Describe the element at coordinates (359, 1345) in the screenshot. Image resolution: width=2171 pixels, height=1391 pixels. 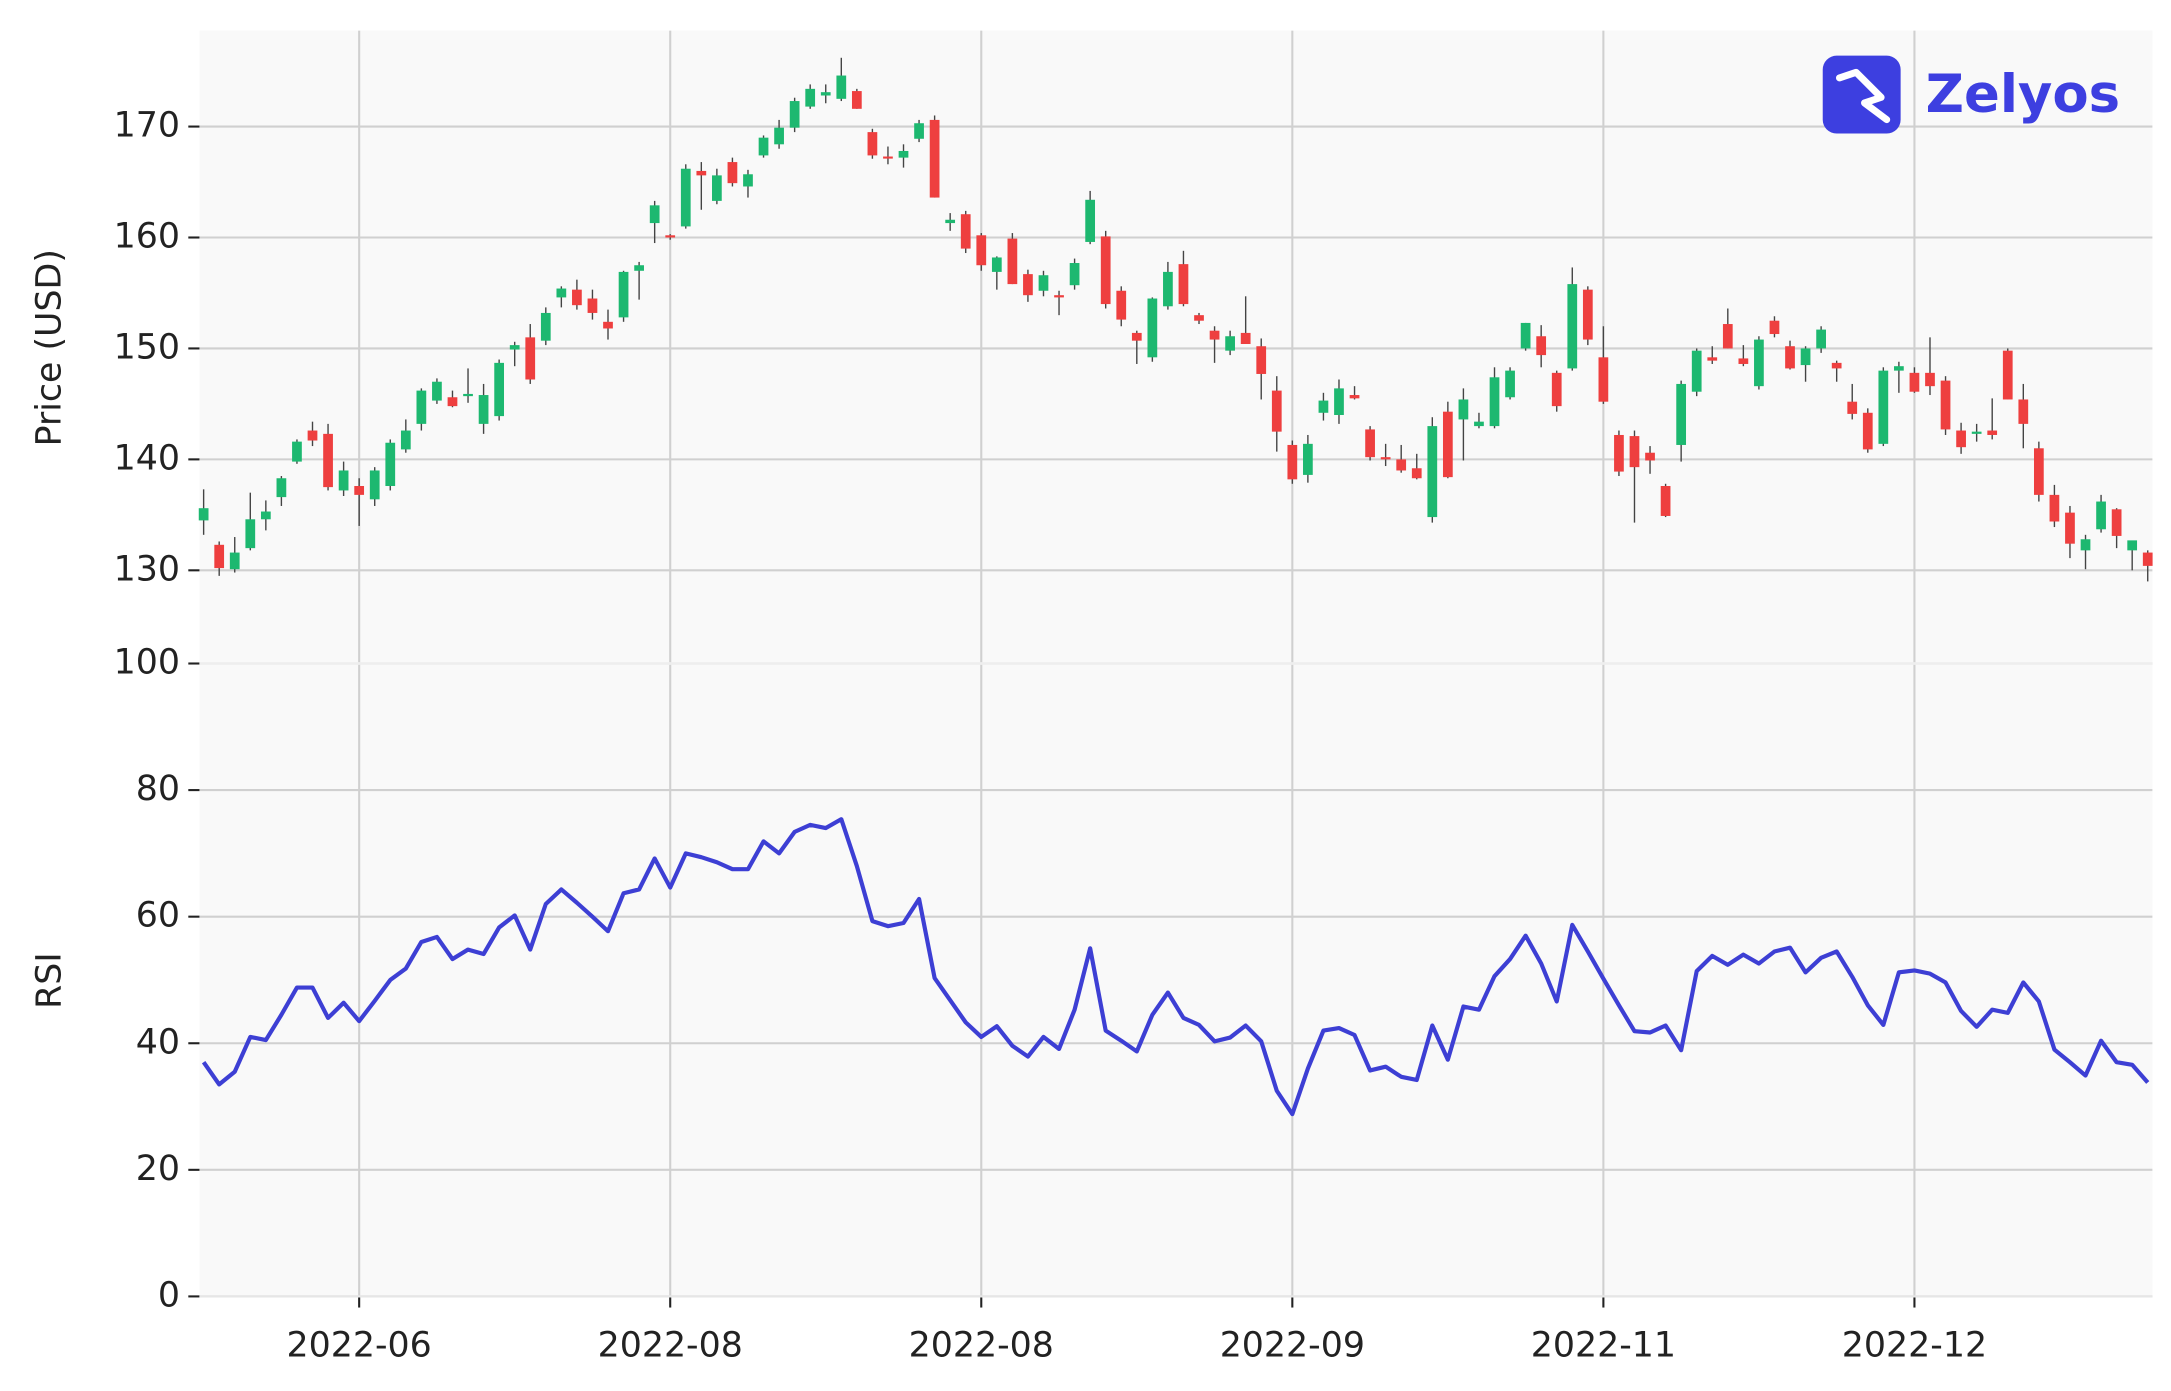
I see `x-tick-label: 2022-06` at that location.